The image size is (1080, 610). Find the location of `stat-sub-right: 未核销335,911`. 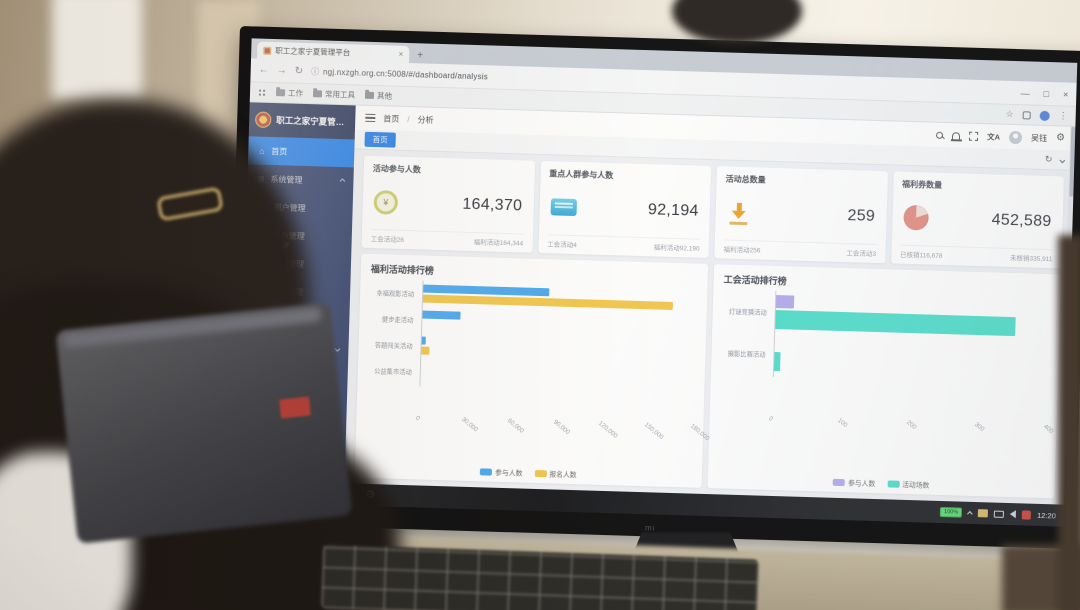

stat-sub-right: 未核销335,911 is located at coordinates (1031, 259).